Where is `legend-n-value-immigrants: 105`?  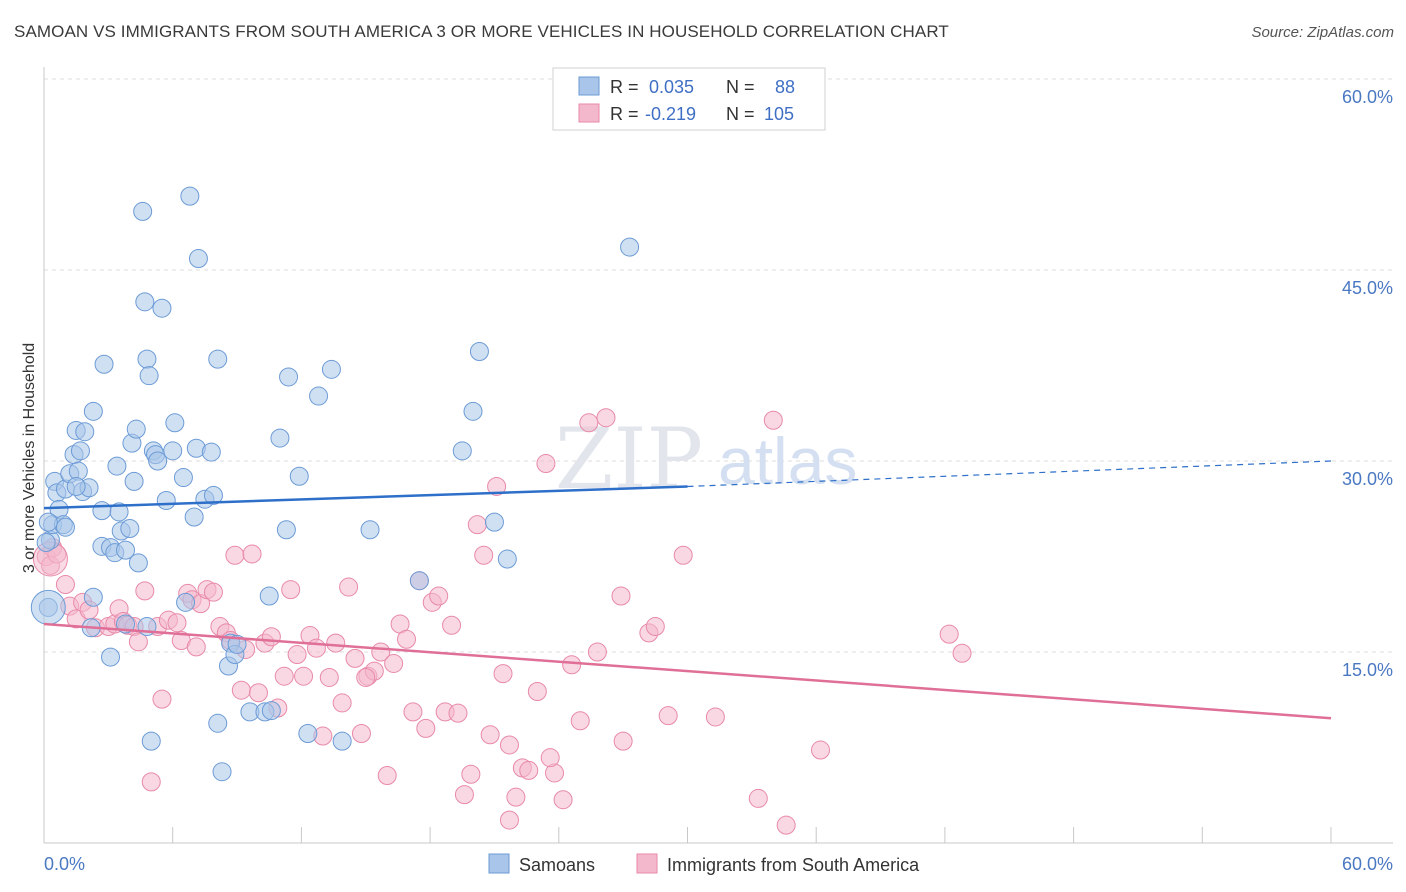
legend-n-value-immigrants: 105 is located at coordinates (779, 114).